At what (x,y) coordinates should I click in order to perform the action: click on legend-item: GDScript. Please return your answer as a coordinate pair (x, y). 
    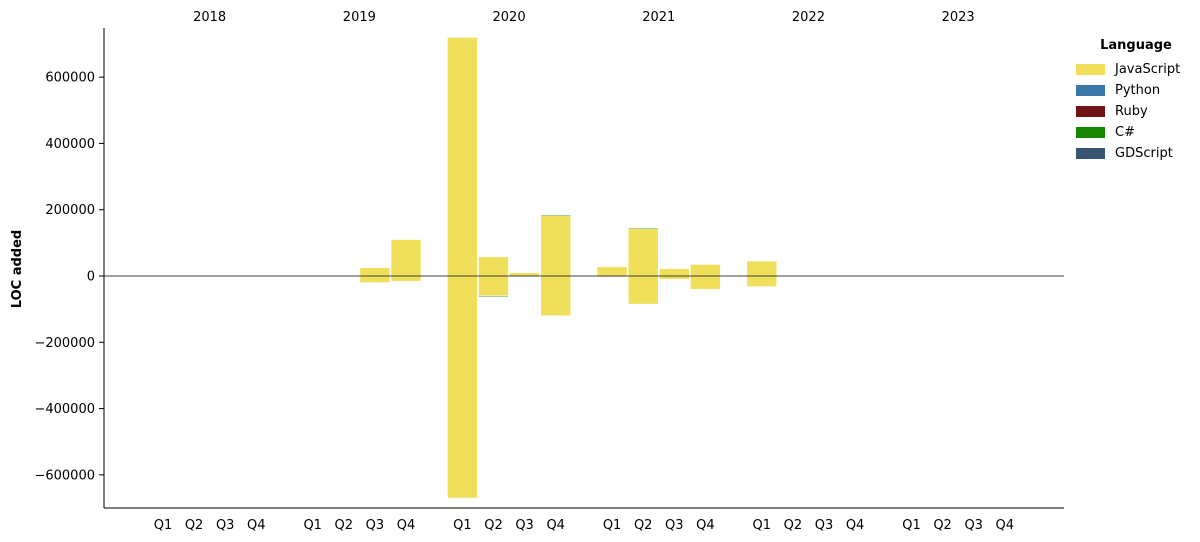
    Looking at the image, I should click on (1134, 153).